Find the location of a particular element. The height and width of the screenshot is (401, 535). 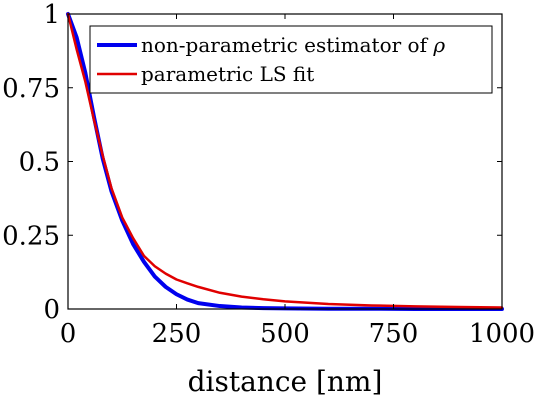

y-tick-label: 0.75 is located at coordinates (31, 89).